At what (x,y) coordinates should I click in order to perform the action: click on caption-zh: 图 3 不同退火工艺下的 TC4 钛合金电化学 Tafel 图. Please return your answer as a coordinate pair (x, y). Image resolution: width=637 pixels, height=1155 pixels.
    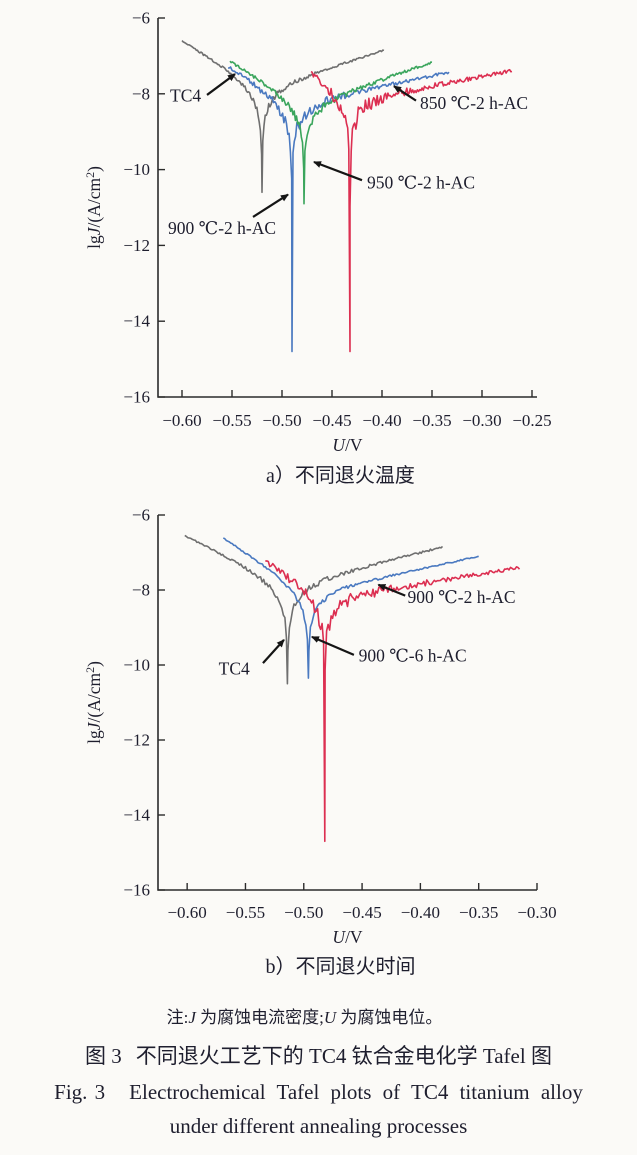
    Looking at the image, I should click on (318, 1055).